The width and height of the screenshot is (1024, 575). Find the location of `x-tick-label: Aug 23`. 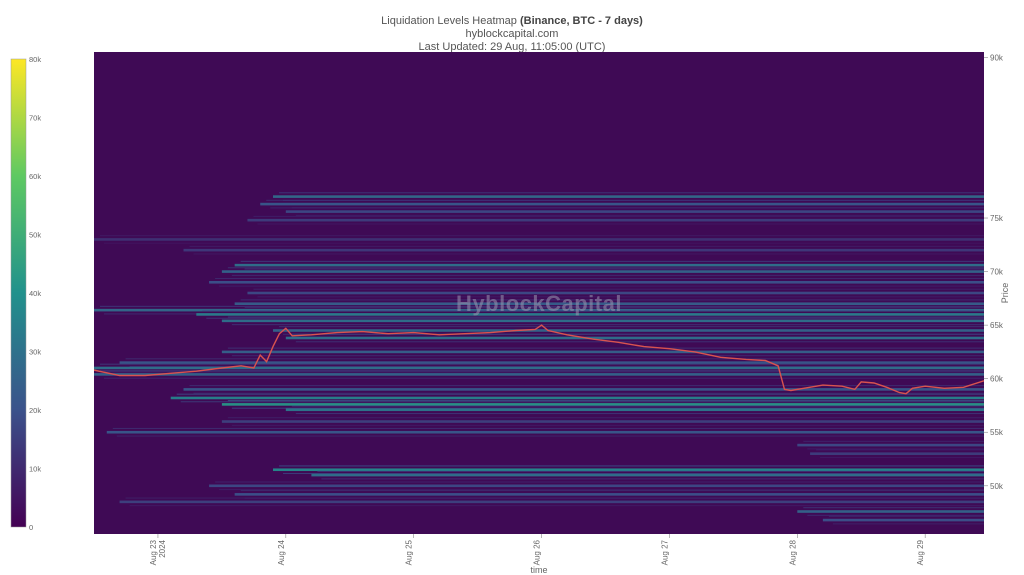

x-tick-label: Aug 23 is located at coordinates (153, 552).